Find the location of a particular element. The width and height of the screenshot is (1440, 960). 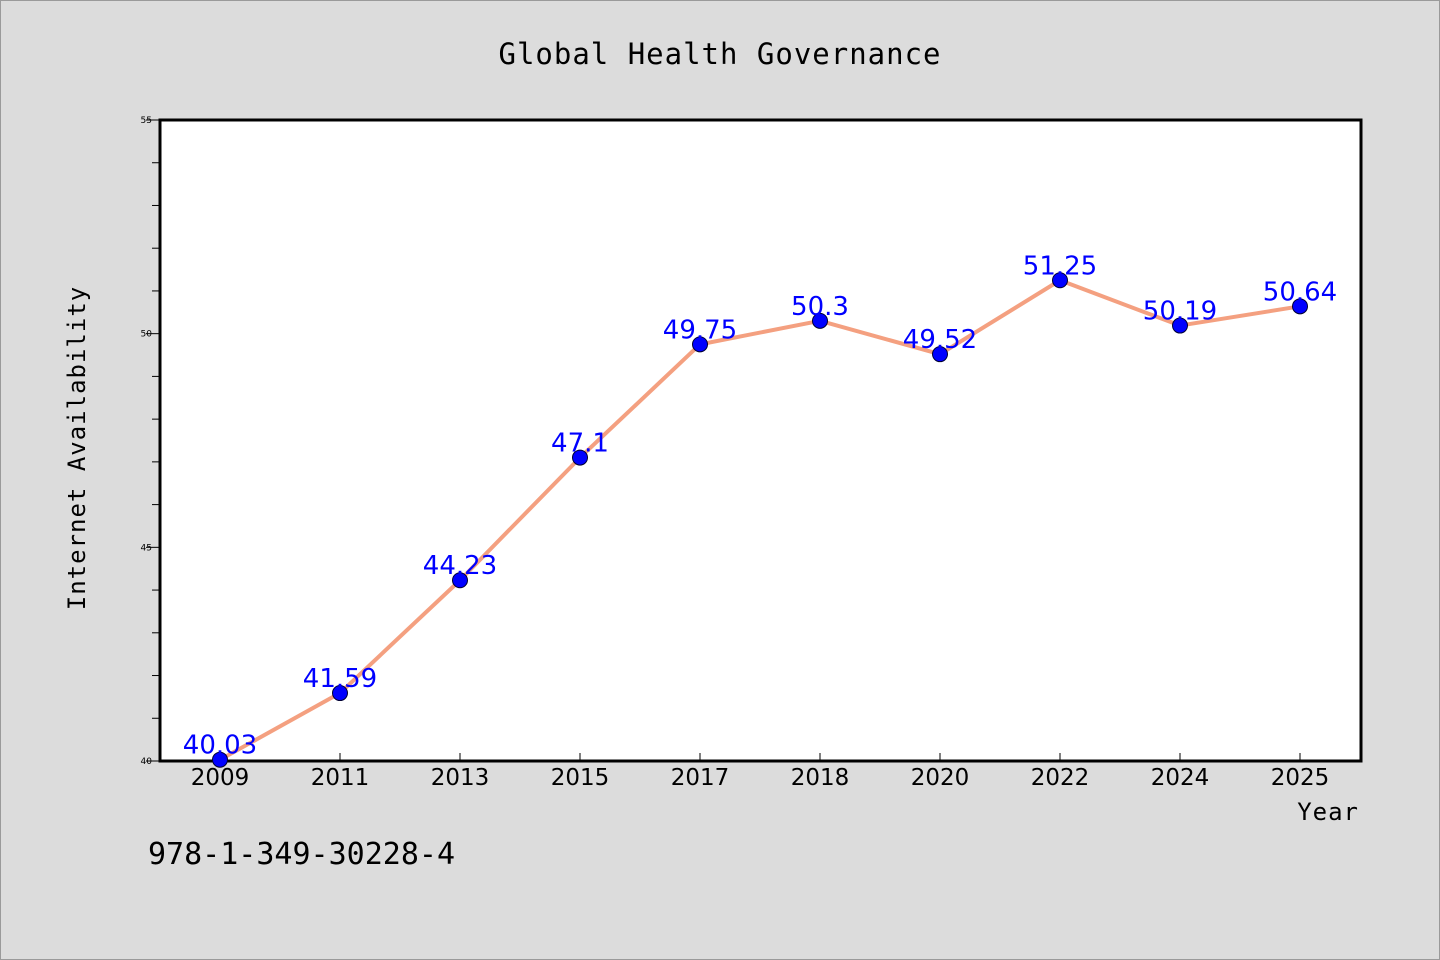

data-label: 50.19 is located at coordinates (1180, 312).